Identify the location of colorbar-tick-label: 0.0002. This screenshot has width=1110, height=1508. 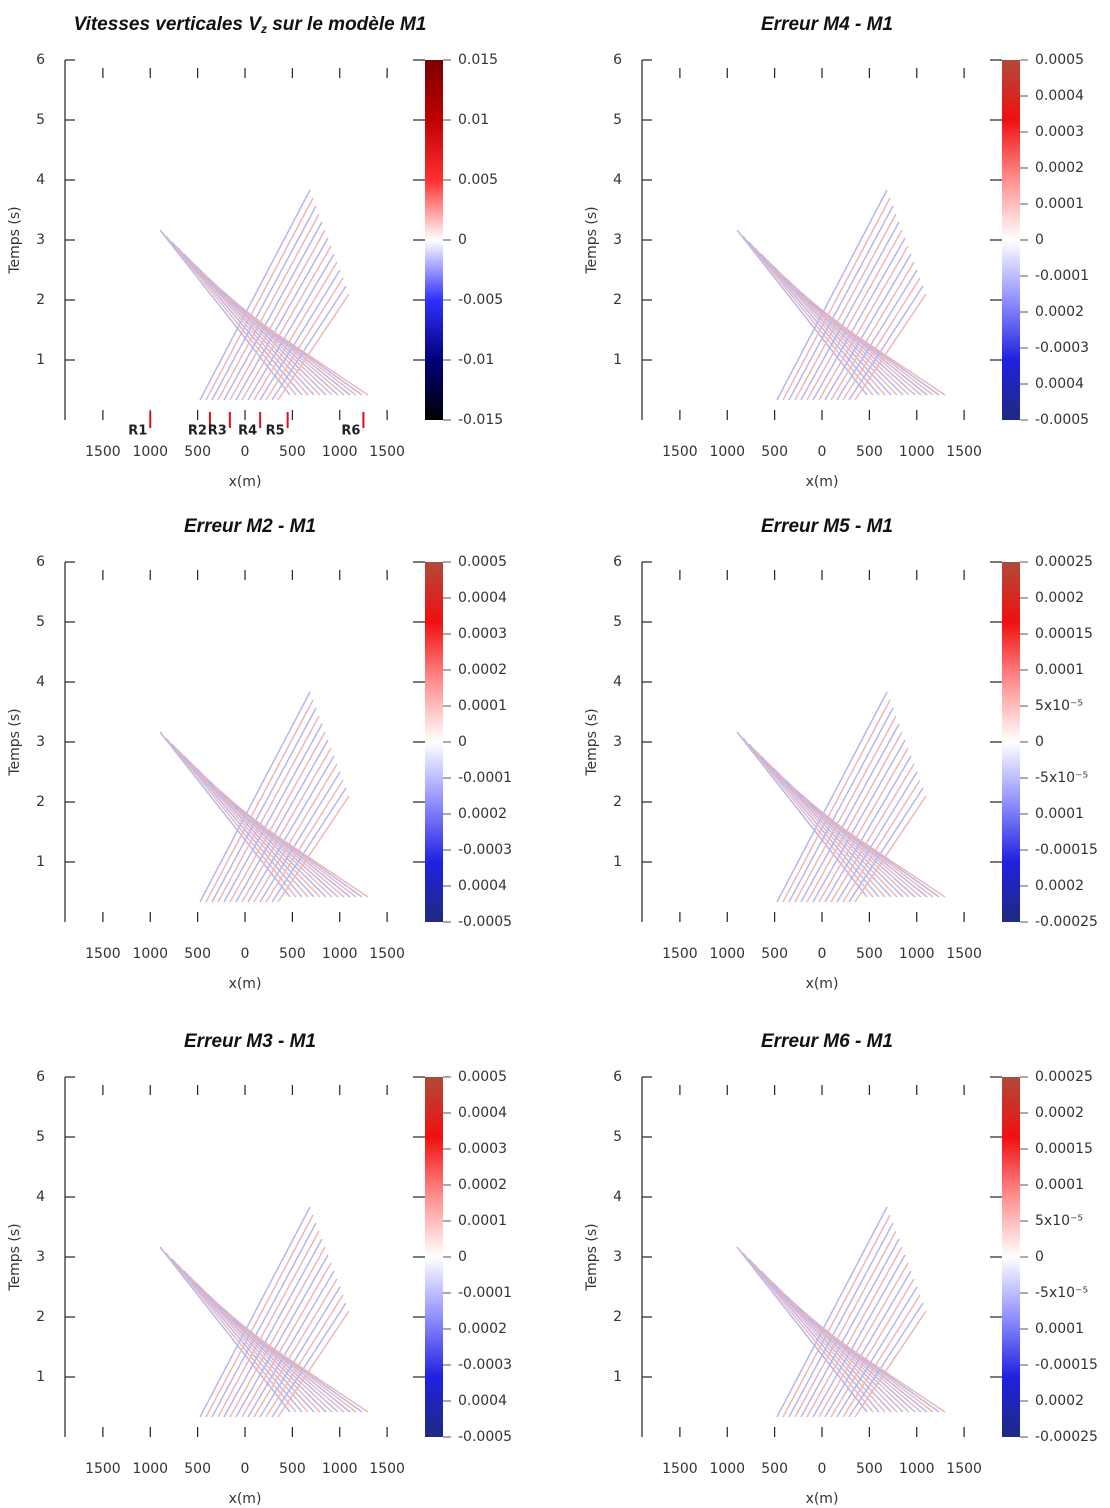
(1059, 168).